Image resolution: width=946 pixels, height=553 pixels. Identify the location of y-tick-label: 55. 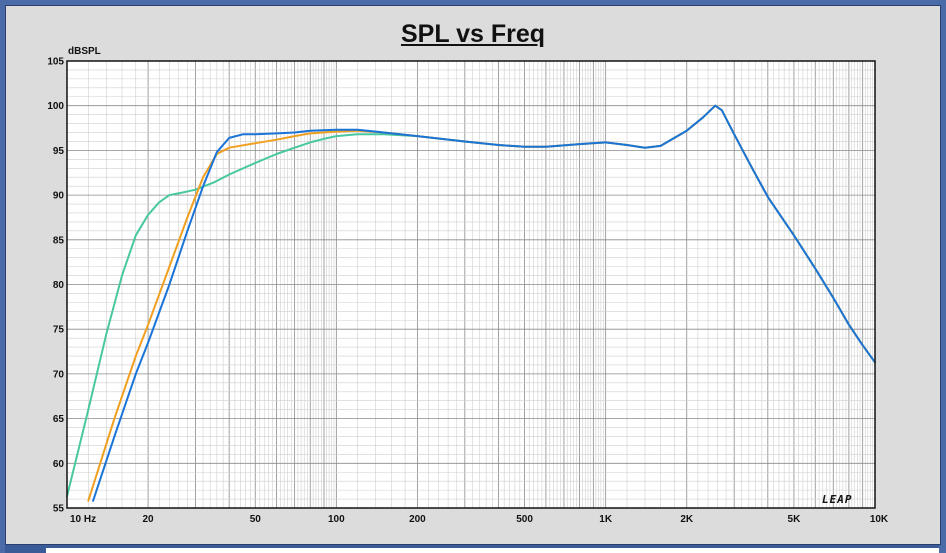
(59, 509).